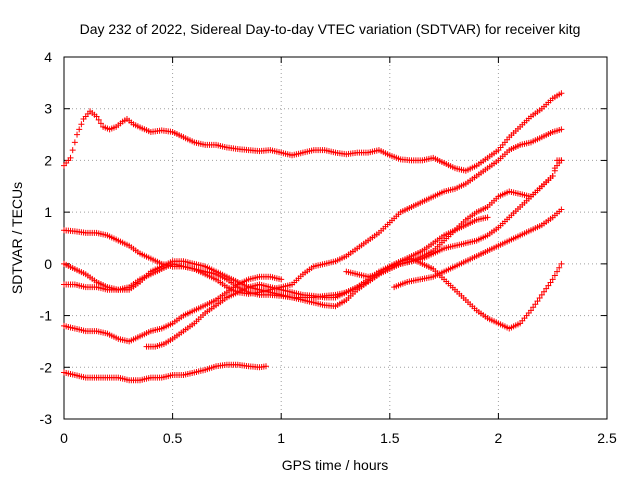  Describe the element at coordinates (64, 438) in the screenshot. I see `x-tick-label: 0` at that location.